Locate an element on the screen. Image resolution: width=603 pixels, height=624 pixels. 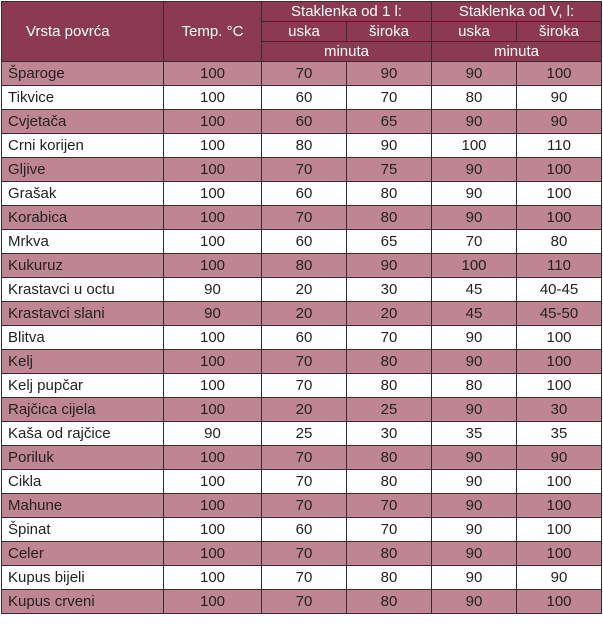
cell-jar2-narrow: 35 is located at coordinates (474, 433).